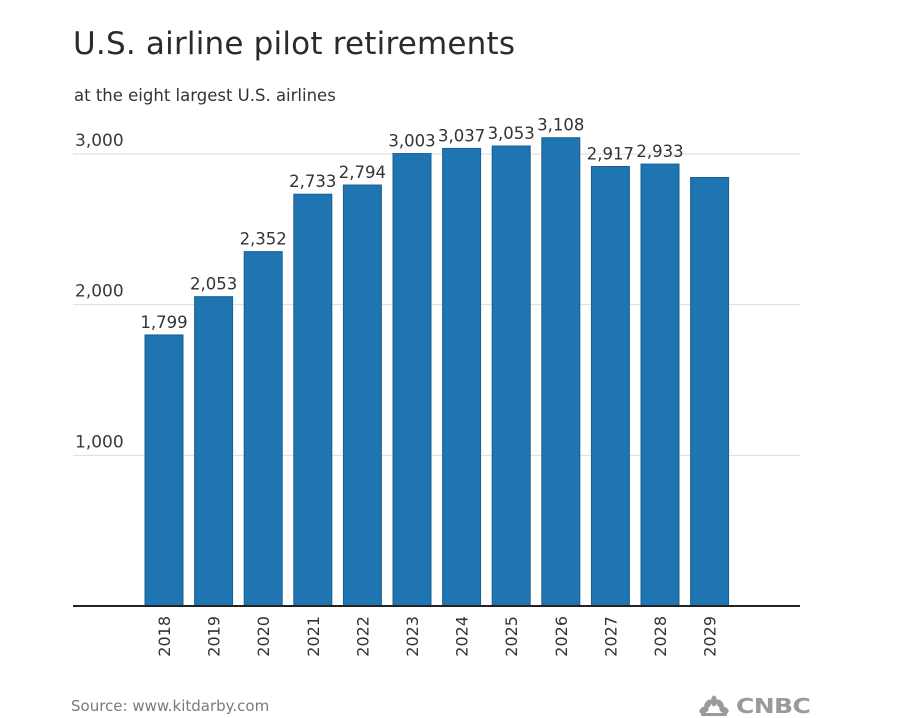 This screenshot has height=718, width=903. Describe the element at coordinates (561, 372) in the screenshot. I see `bar-2026` at that location.